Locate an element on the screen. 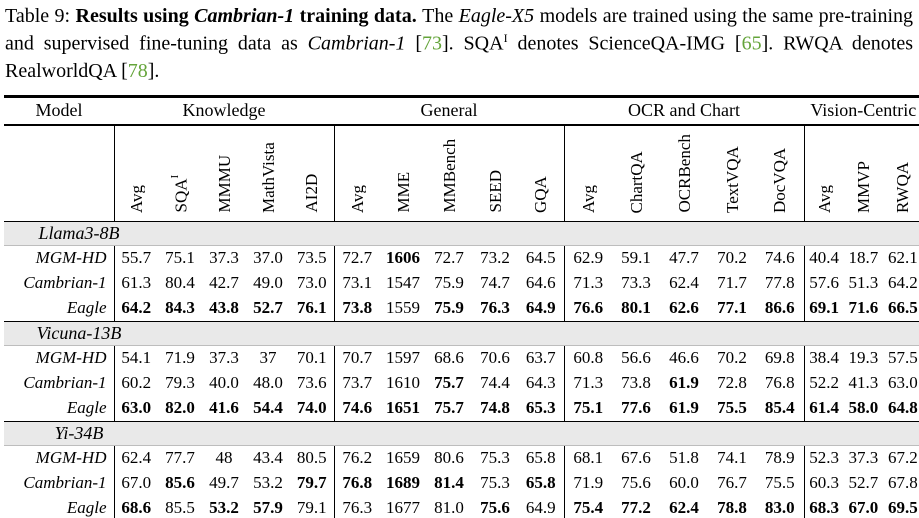  citation-link: 65 is located at coordinates (751, 44).